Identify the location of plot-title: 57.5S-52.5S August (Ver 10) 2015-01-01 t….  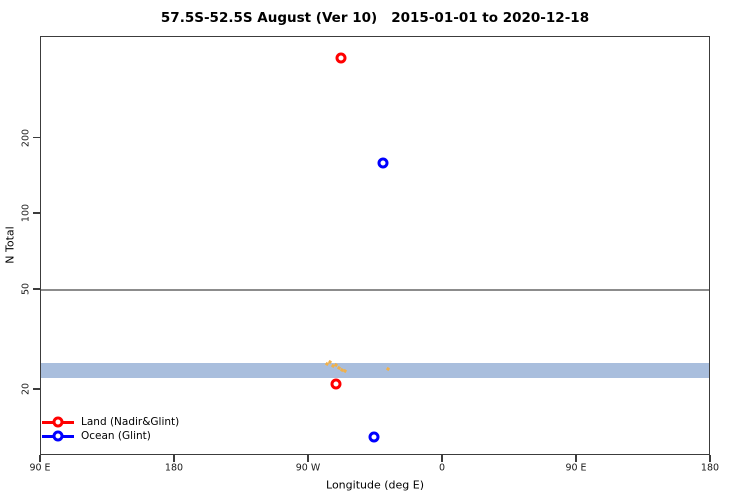
(375, 18).